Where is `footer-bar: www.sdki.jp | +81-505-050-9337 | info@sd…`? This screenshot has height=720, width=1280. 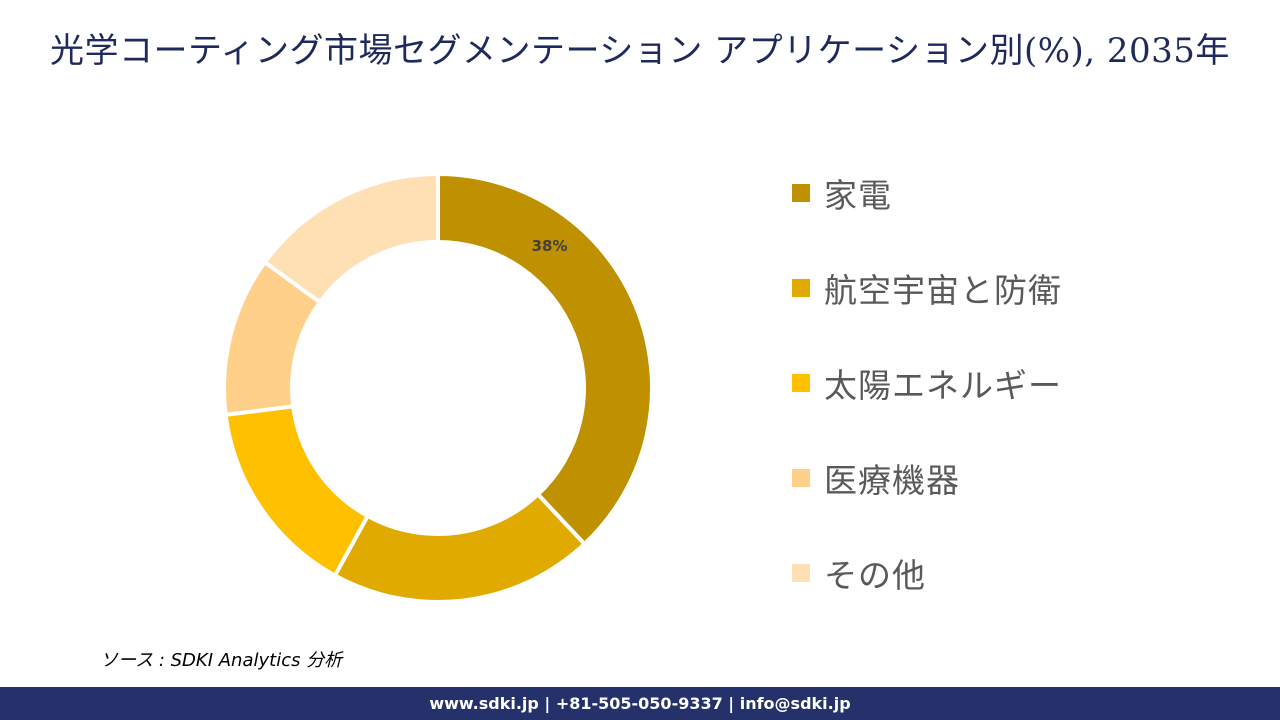
footer-bar: www.sdki.jp | +81-505-050-9337 | info@sd… is located at coordinates (640, 703).